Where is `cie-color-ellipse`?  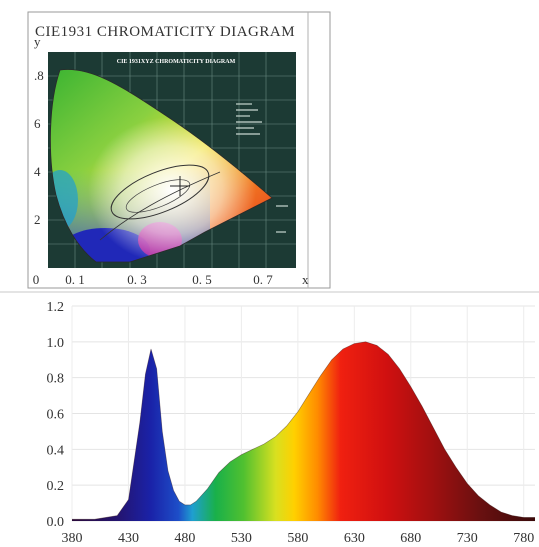
cie-color-ellipse is located at coordinates (160, 192).